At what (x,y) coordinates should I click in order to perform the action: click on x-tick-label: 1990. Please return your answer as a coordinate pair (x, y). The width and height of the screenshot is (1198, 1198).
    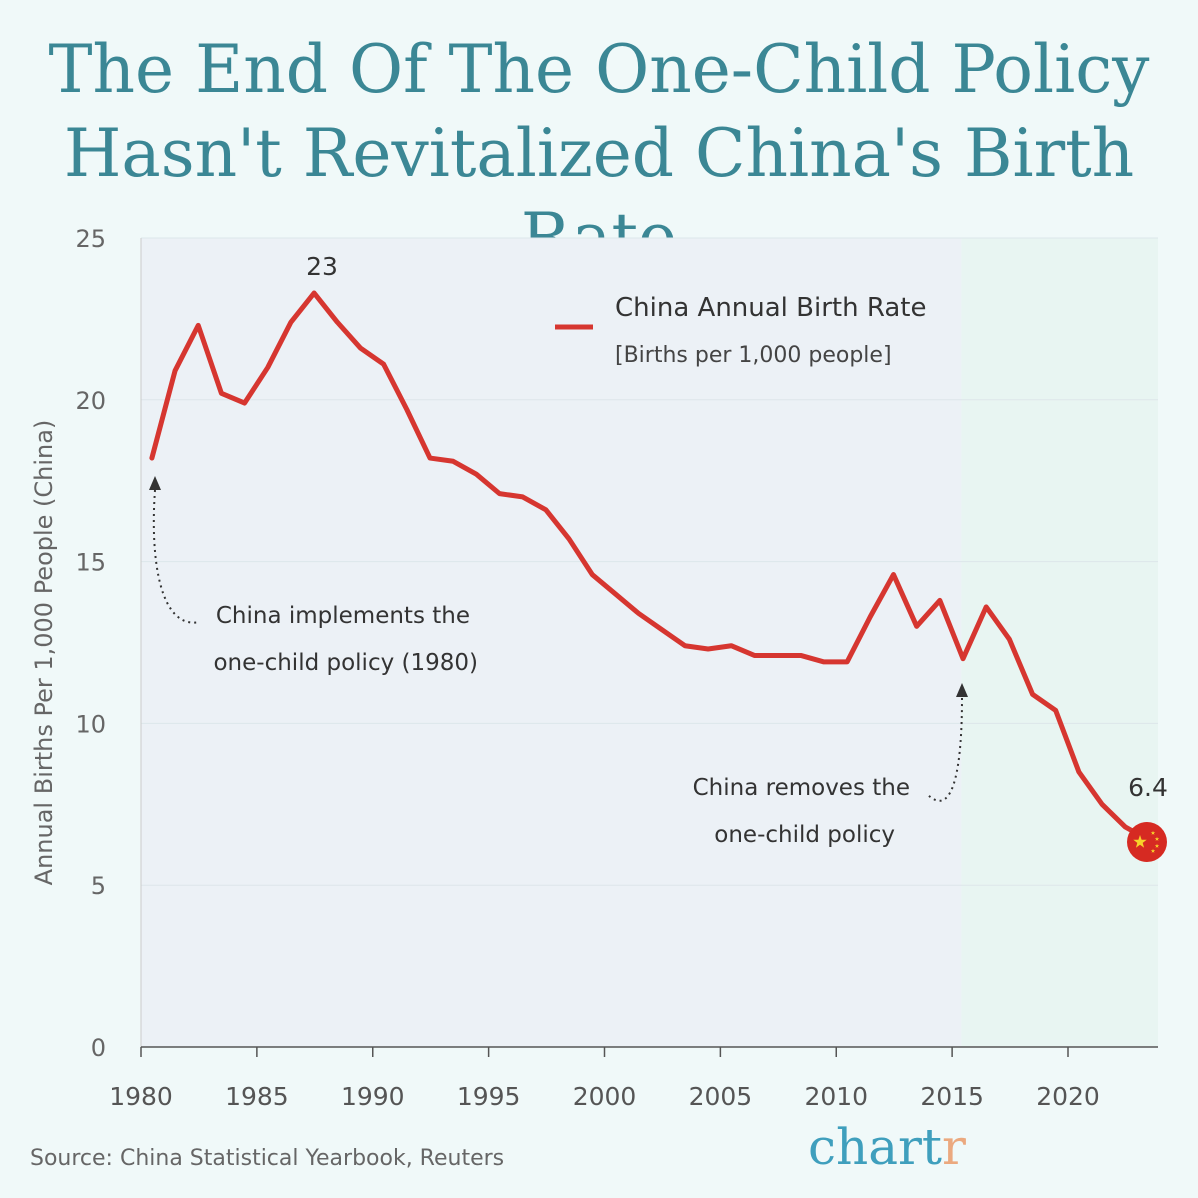
    Looking at the image, I should click on (373, 1096).